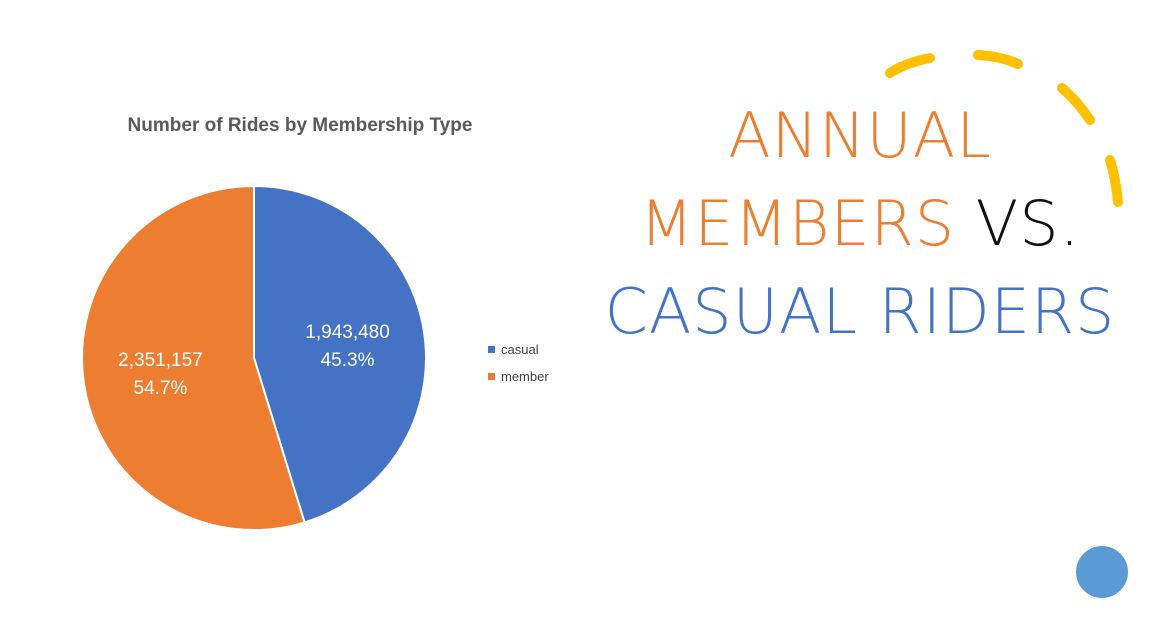 Image resolution: width=1153 pixels, height=620 pixels. Describe the element at coordinates (160, 360) in the screenshot. I see `data-label-value-member: 2,351,157` at that location.